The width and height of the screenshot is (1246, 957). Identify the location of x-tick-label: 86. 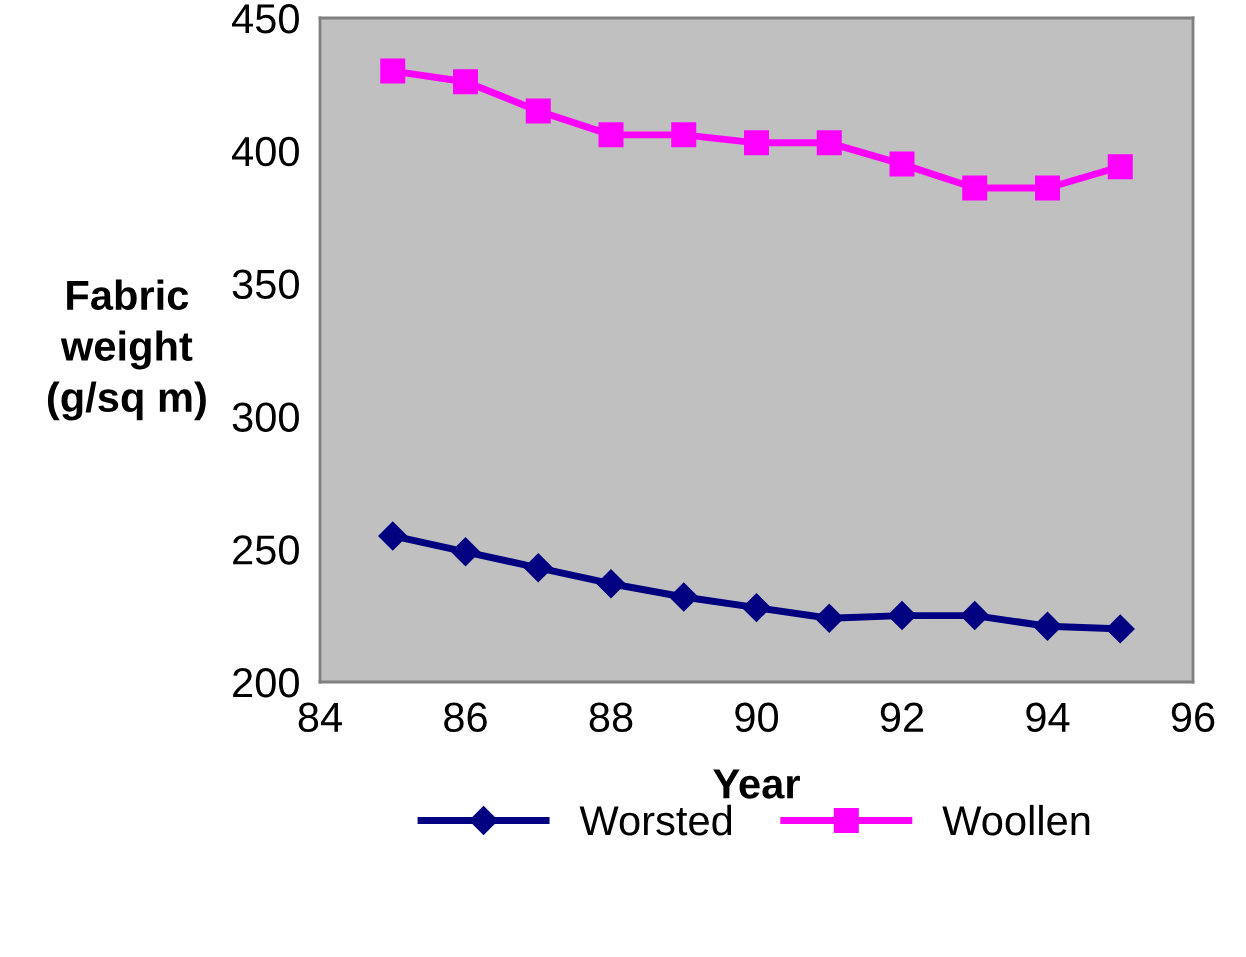
(465, 717).